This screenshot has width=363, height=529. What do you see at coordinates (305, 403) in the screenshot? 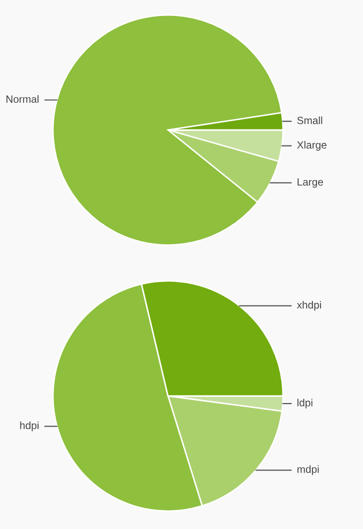
I see `slice-label: ldpi` at bounding box center [305, 403].